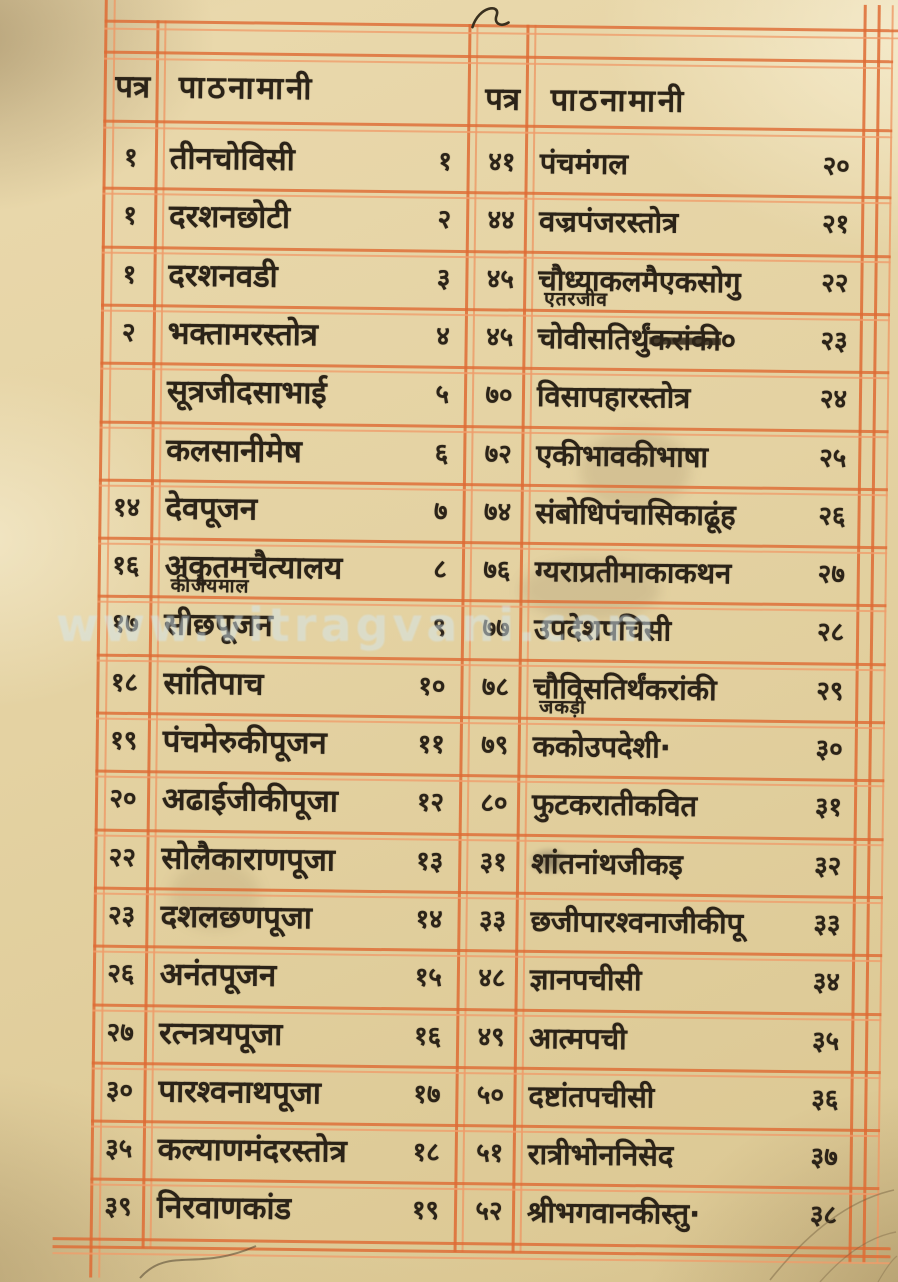 The image size is (898, 1282). Describe the element at coordinates (607, 863) in the screenshot. I see `entry-name-text: शांतनांथजीकइ` at that location.